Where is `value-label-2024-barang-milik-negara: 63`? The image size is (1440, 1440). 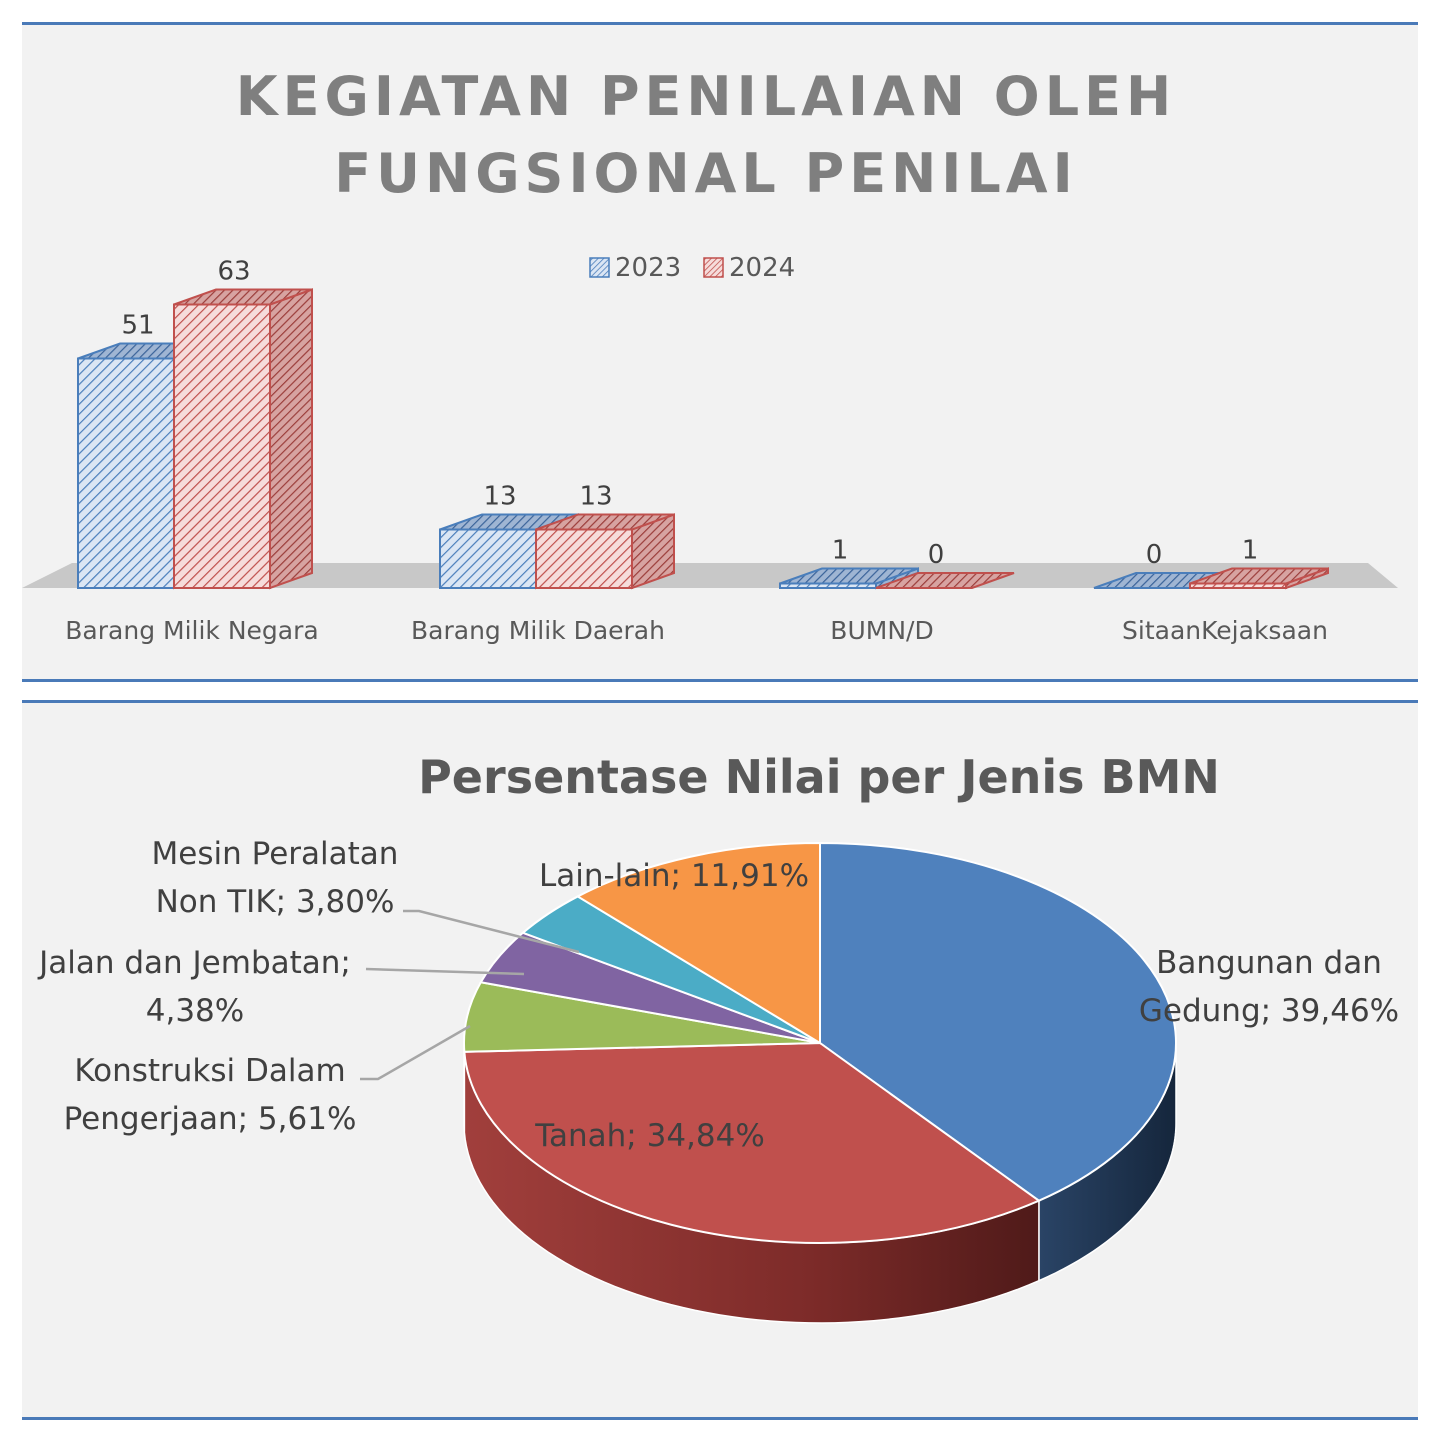
value-label-2024-barang-milik-negara: 63 is located at coordinates (233, 272).